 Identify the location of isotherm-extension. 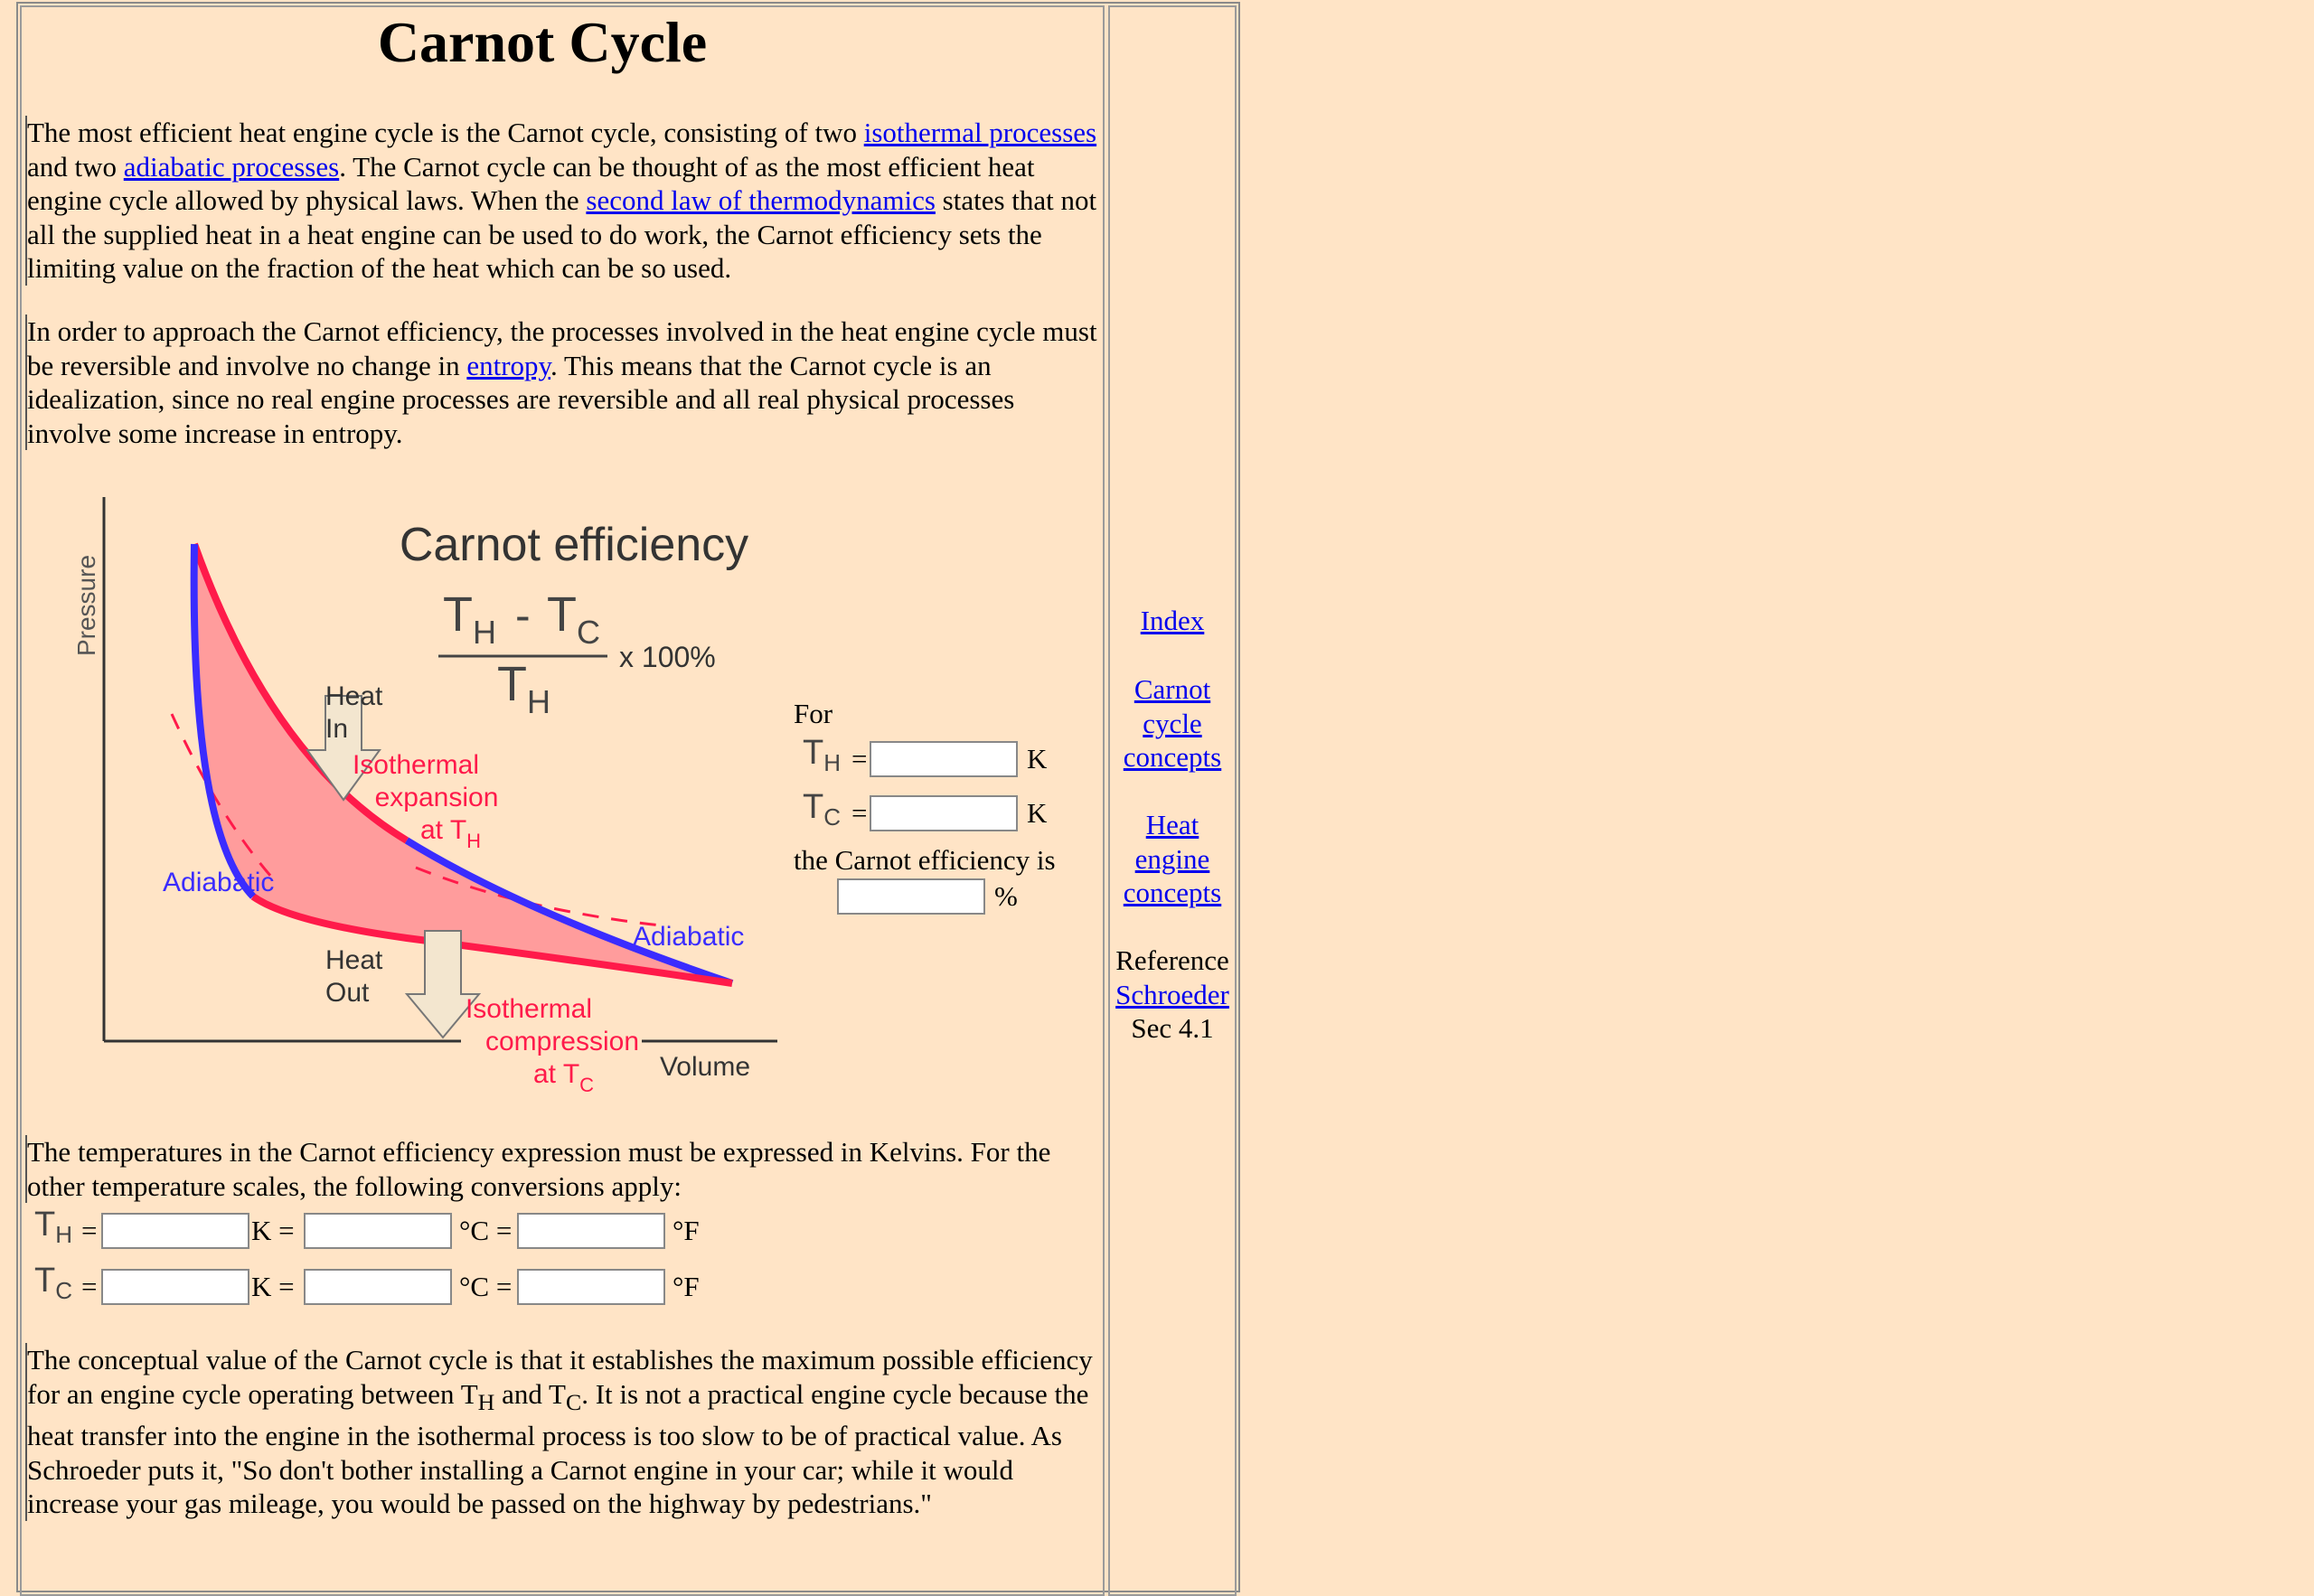
(222, 795).